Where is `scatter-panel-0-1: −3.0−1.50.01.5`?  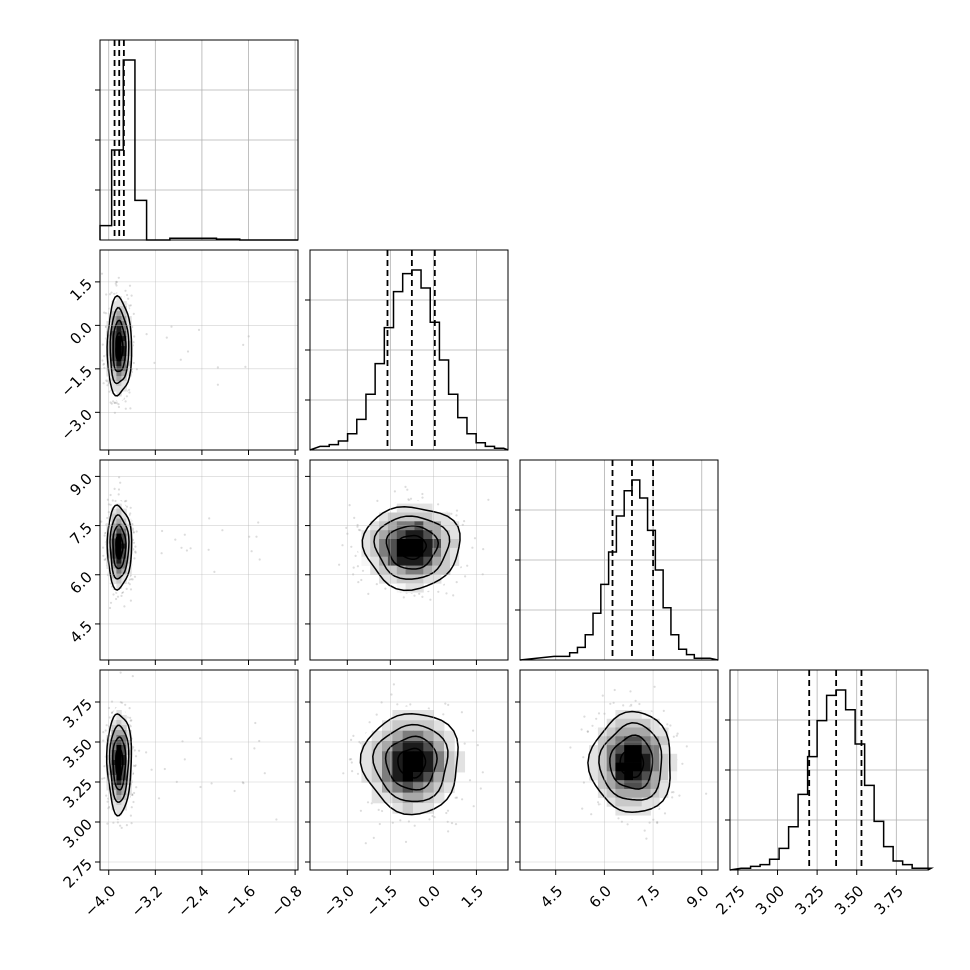 scatter-panel-0-1: −3.0−1.50.01.5 is located at coordinates (178, 352).